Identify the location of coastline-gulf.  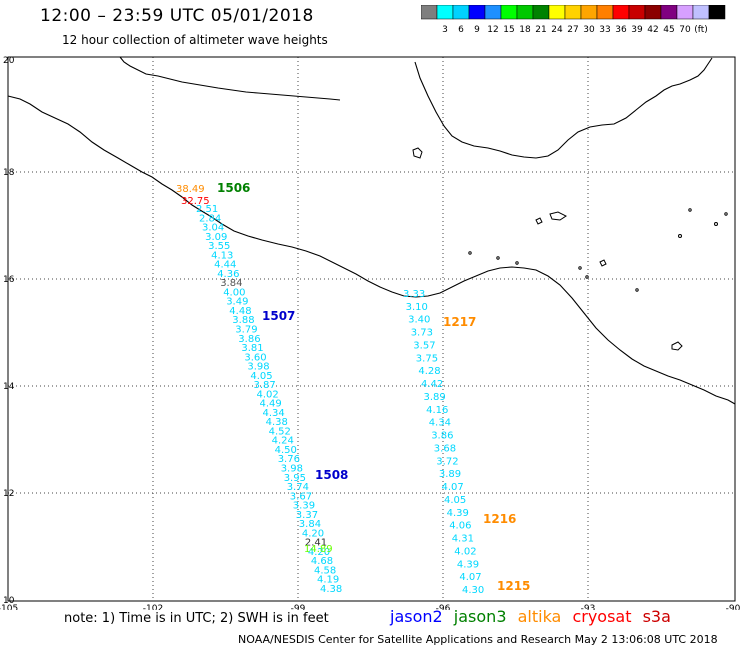
(563, 108).